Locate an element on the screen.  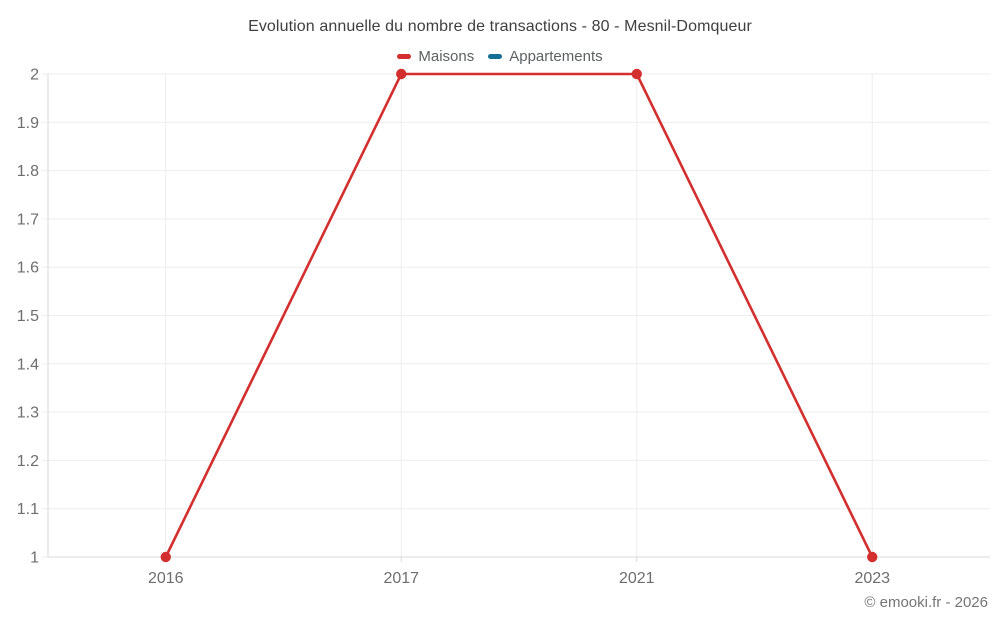
svg-text: 1.9 is located at coordinates (28, 123).